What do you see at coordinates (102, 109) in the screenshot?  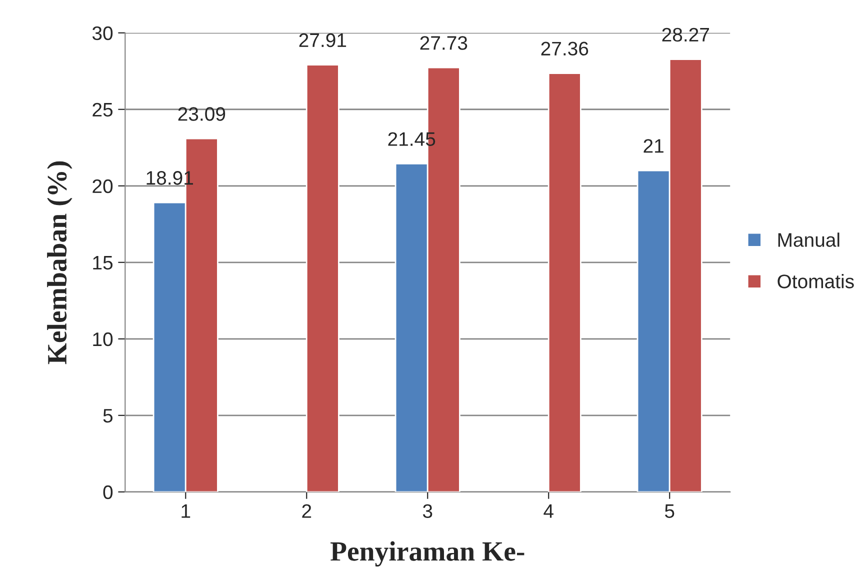 I see `y-tick-label: 25` at bounding box center [102, 109].